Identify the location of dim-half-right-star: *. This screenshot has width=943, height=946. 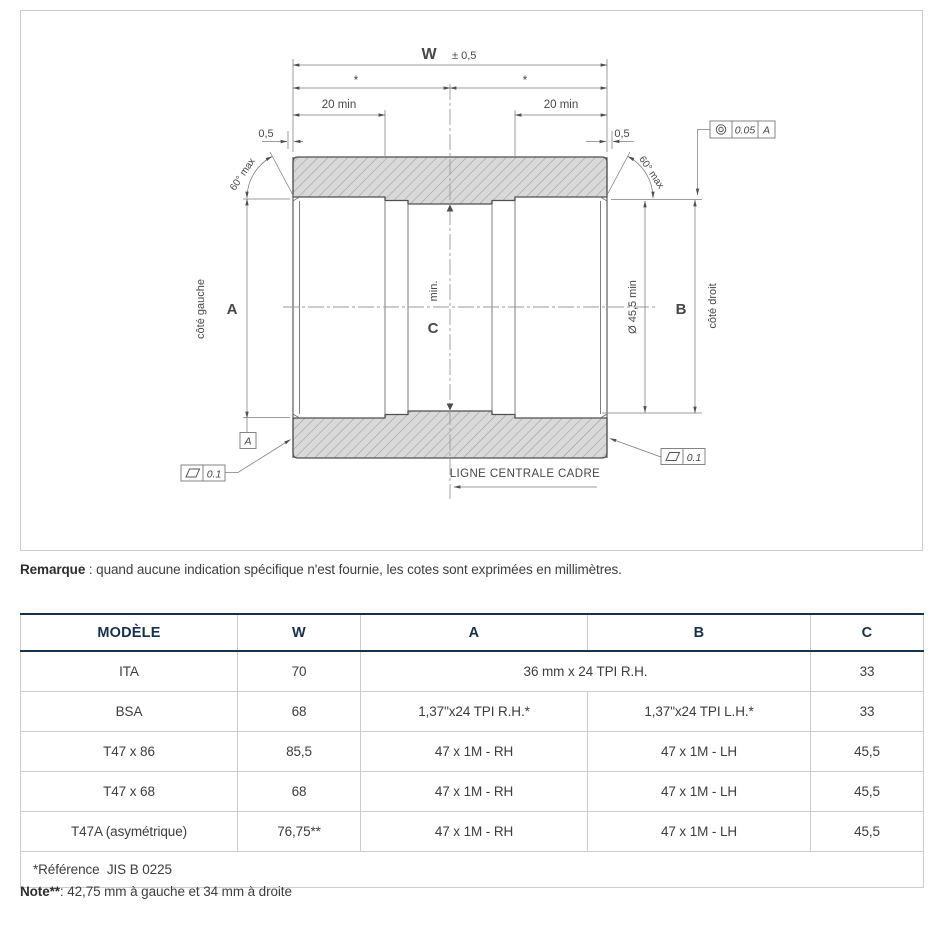
(525, 80).